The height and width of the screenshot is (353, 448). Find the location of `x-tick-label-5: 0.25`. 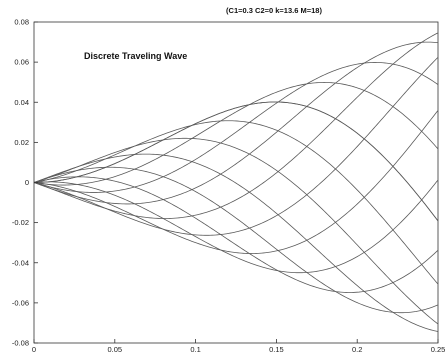

x-tick-label-5: 0.25 is located at coordinates (438, 349).